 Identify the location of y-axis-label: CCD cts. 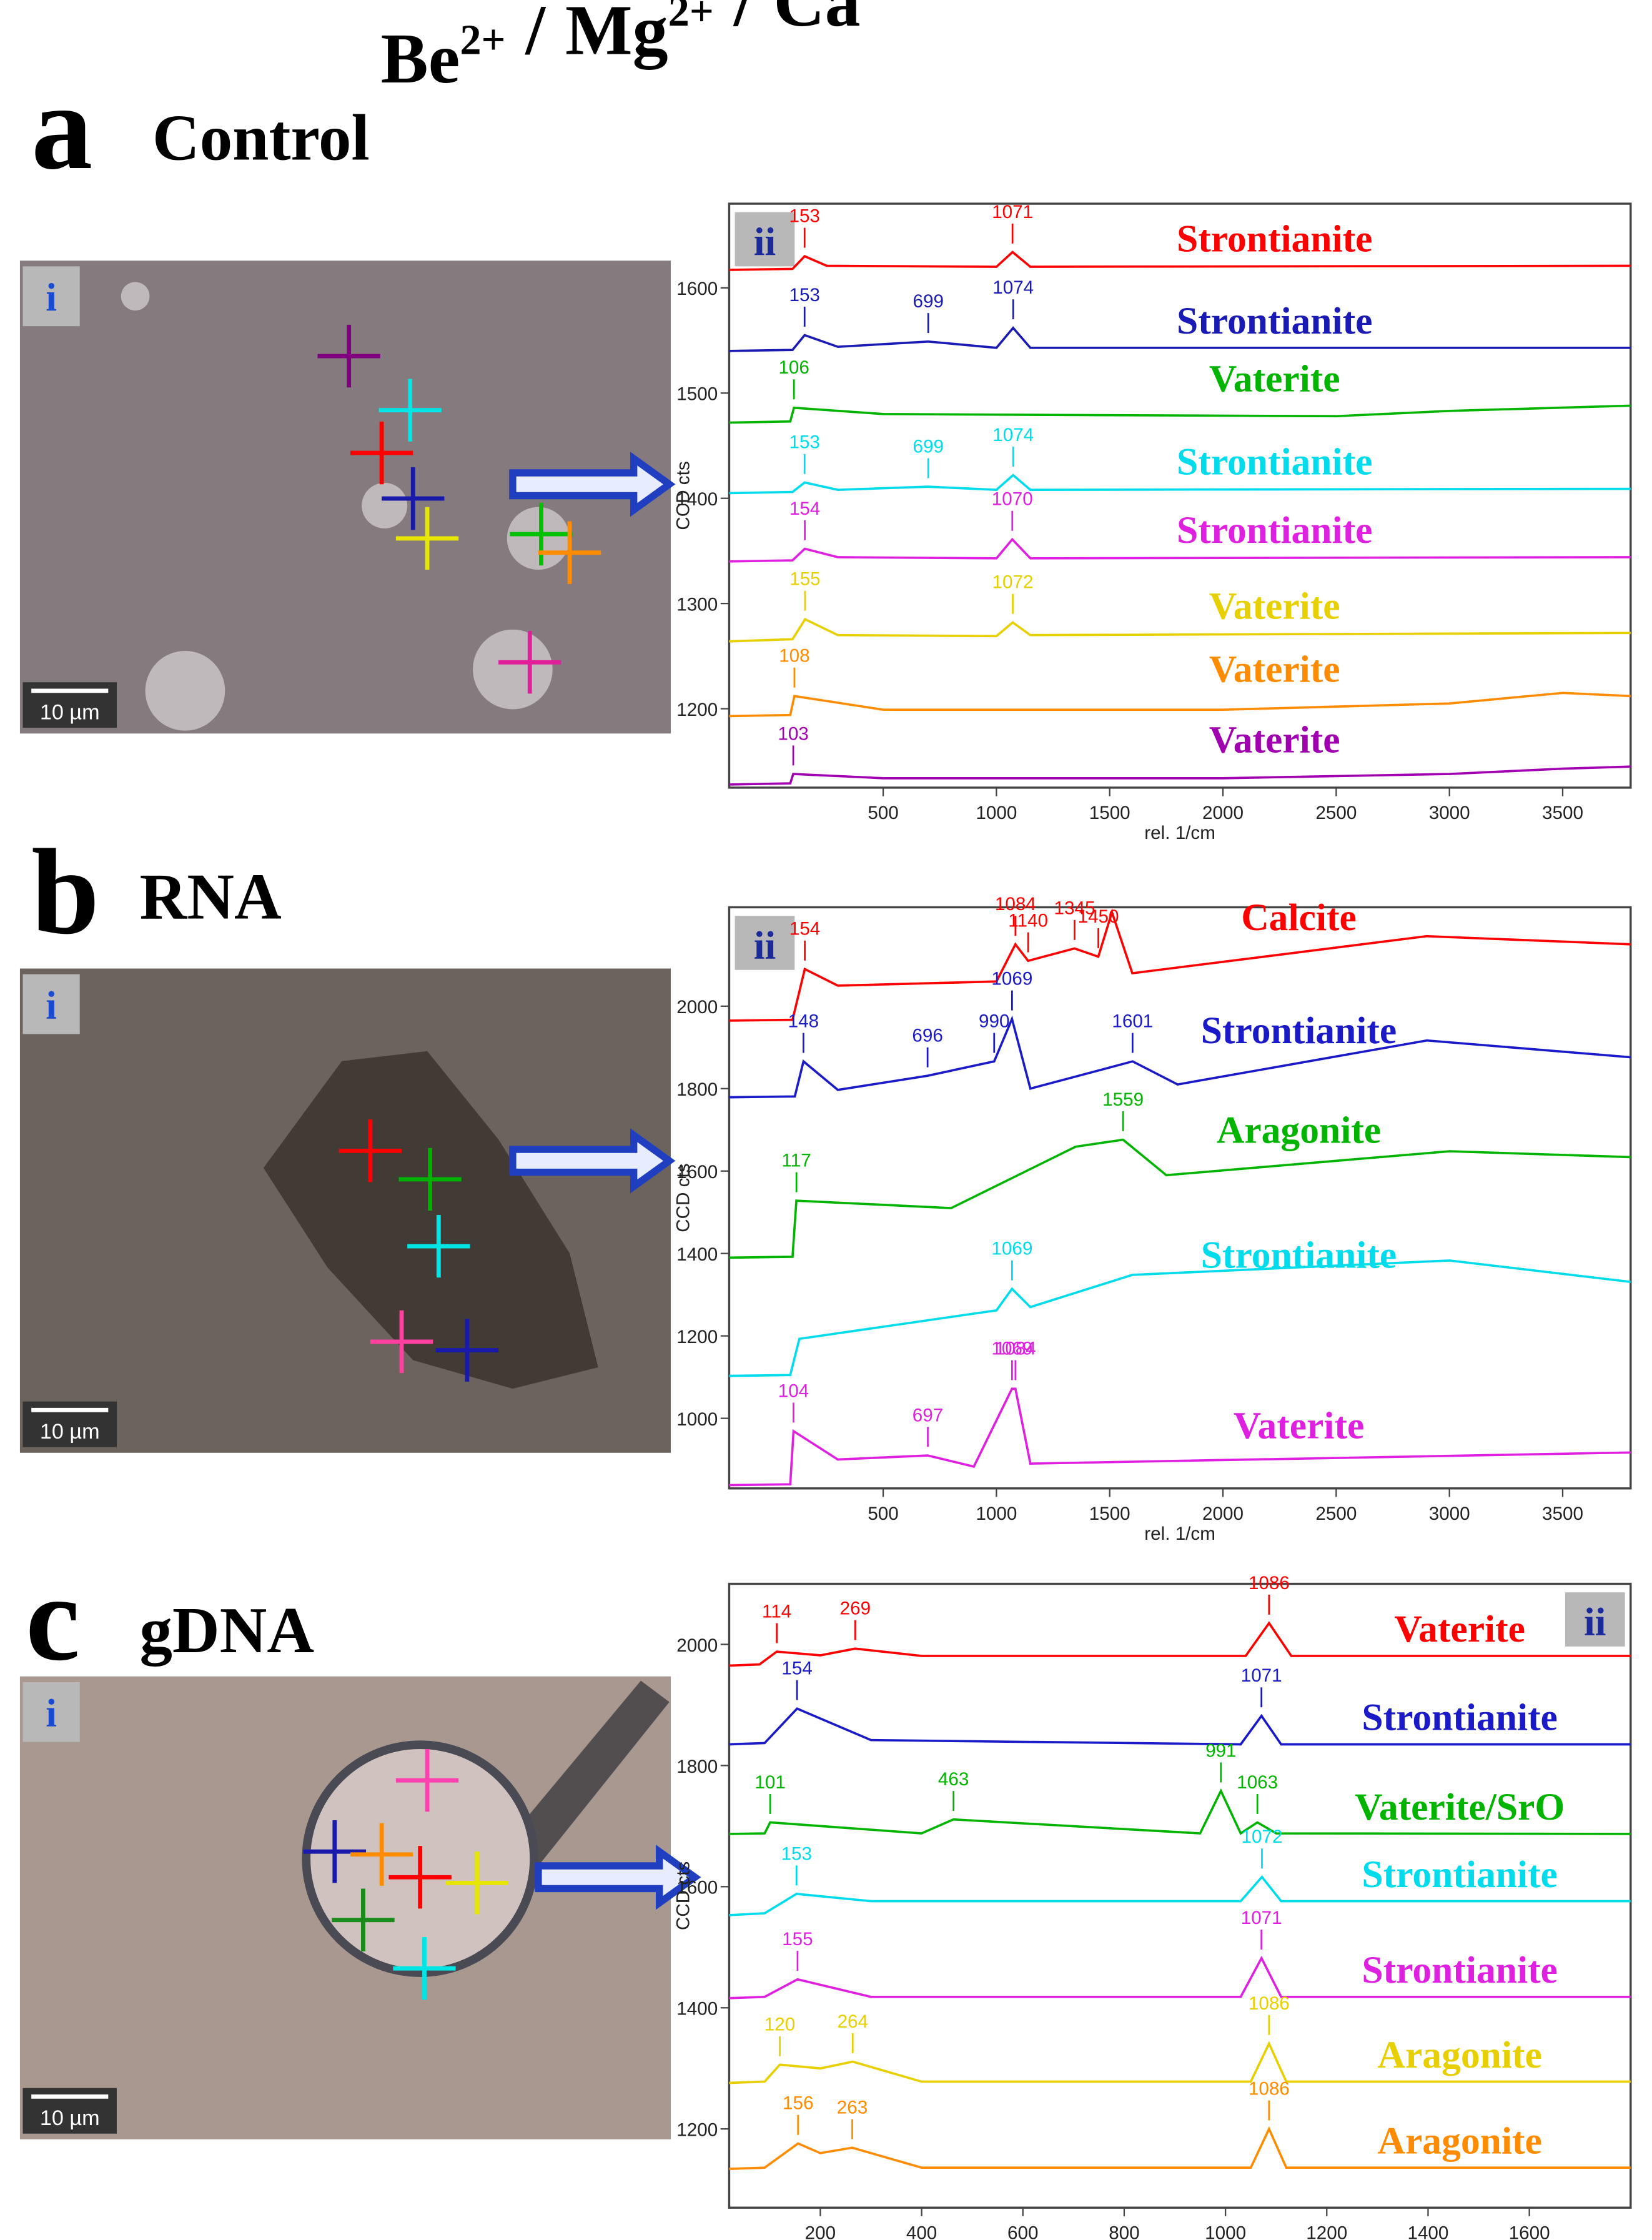
(683, 1895).